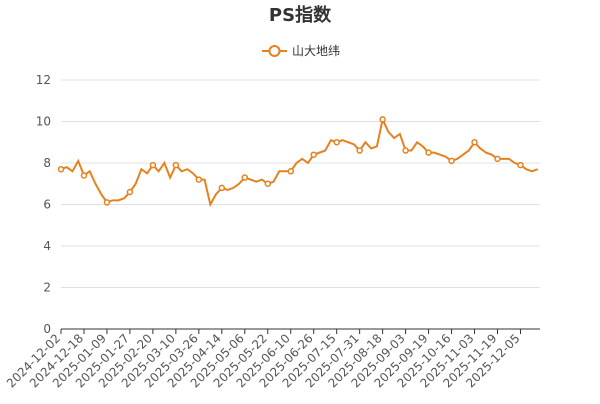 Image resolution: width=600 pixels, height=404 pixels. What do you see at coordinates (300, 15) in the screenshot?
I see `chart-title: PS指数` at bounding box center [300, 15].